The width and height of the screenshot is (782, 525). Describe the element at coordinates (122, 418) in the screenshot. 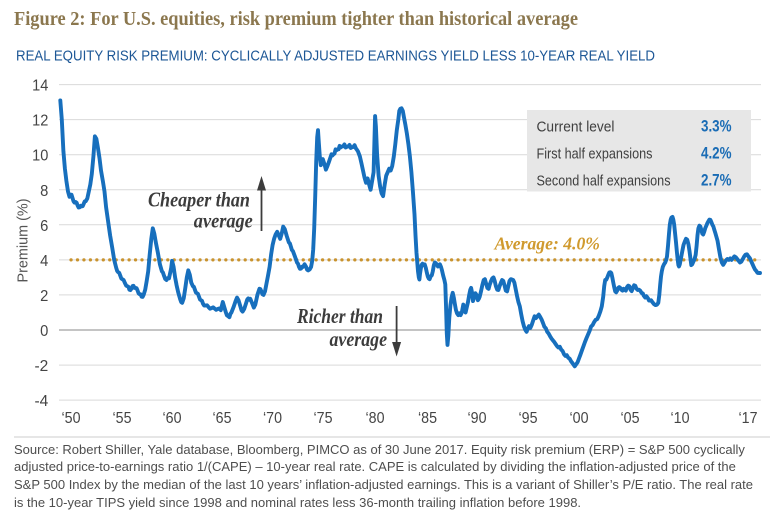

I see `svg-text: ‘55` at that location.